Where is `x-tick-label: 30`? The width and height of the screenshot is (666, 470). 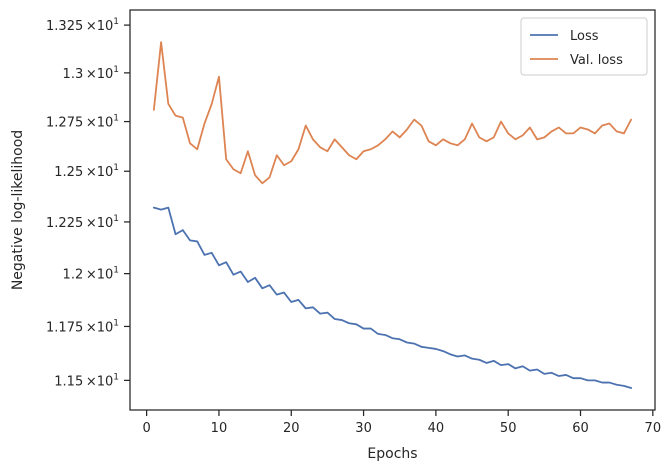 x-tick-label: 30 is located at coordinates (363, 428).